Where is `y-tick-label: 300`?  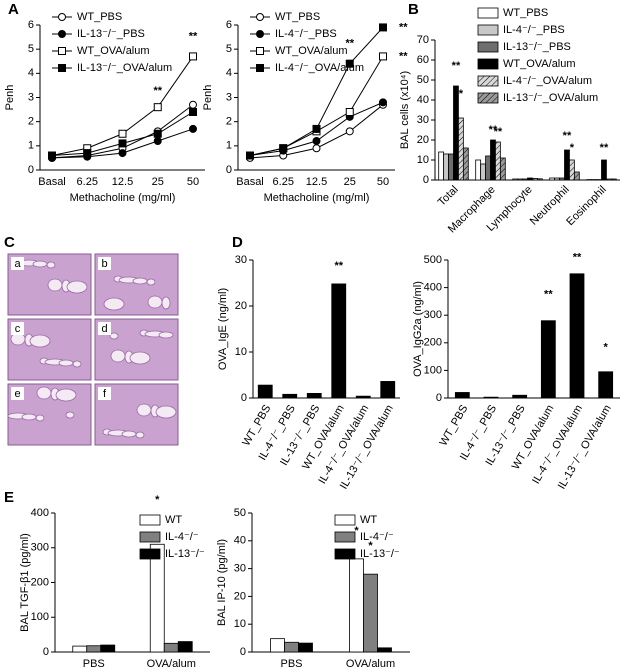 y-tick-label: 300 is located at coordinates (40, 548).